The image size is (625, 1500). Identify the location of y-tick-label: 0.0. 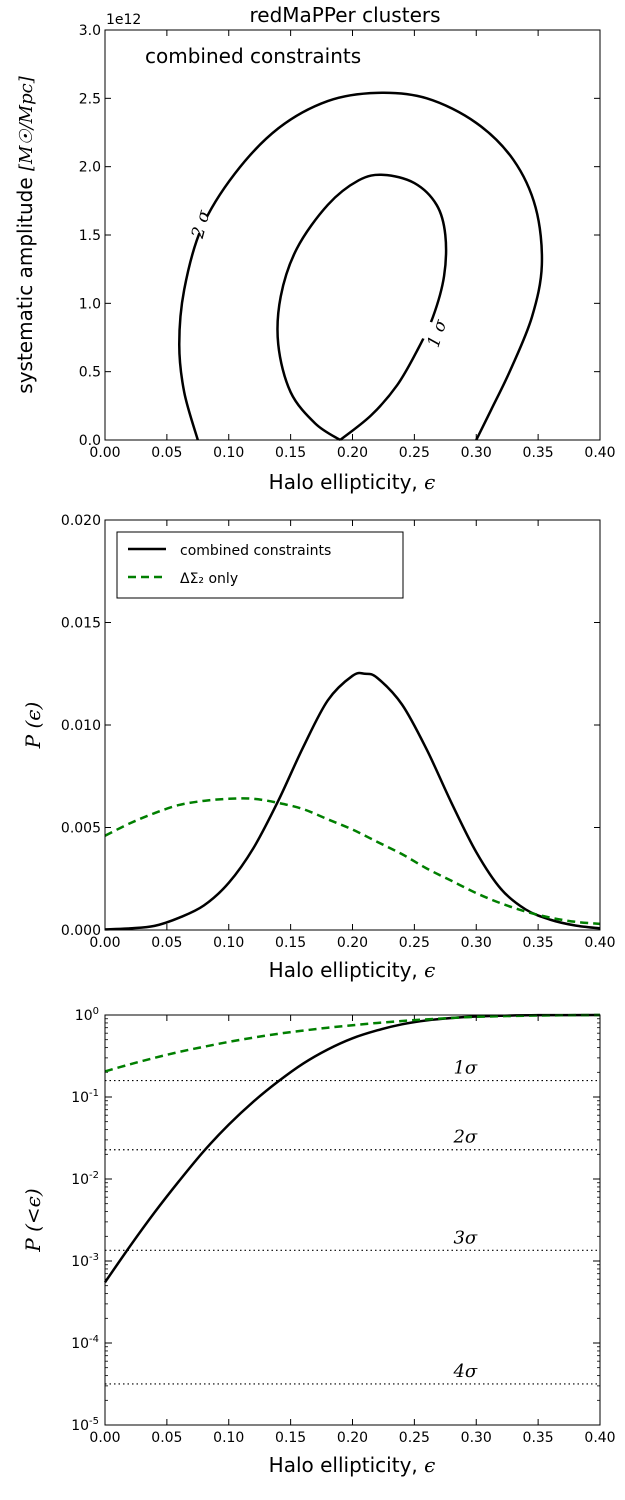
(90, 441).